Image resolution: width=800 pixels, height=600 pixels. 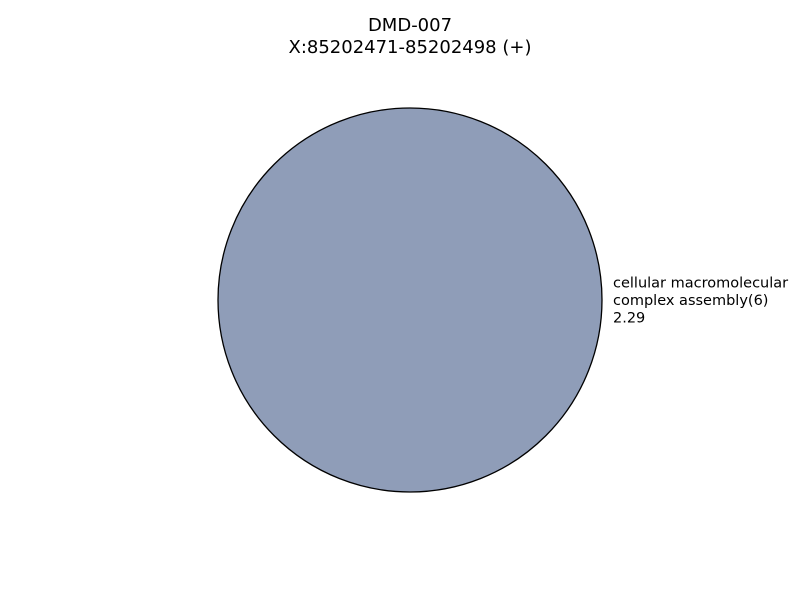 I want to click on slice-name-label: cellular macromolecular, so click(x=700, y=284).